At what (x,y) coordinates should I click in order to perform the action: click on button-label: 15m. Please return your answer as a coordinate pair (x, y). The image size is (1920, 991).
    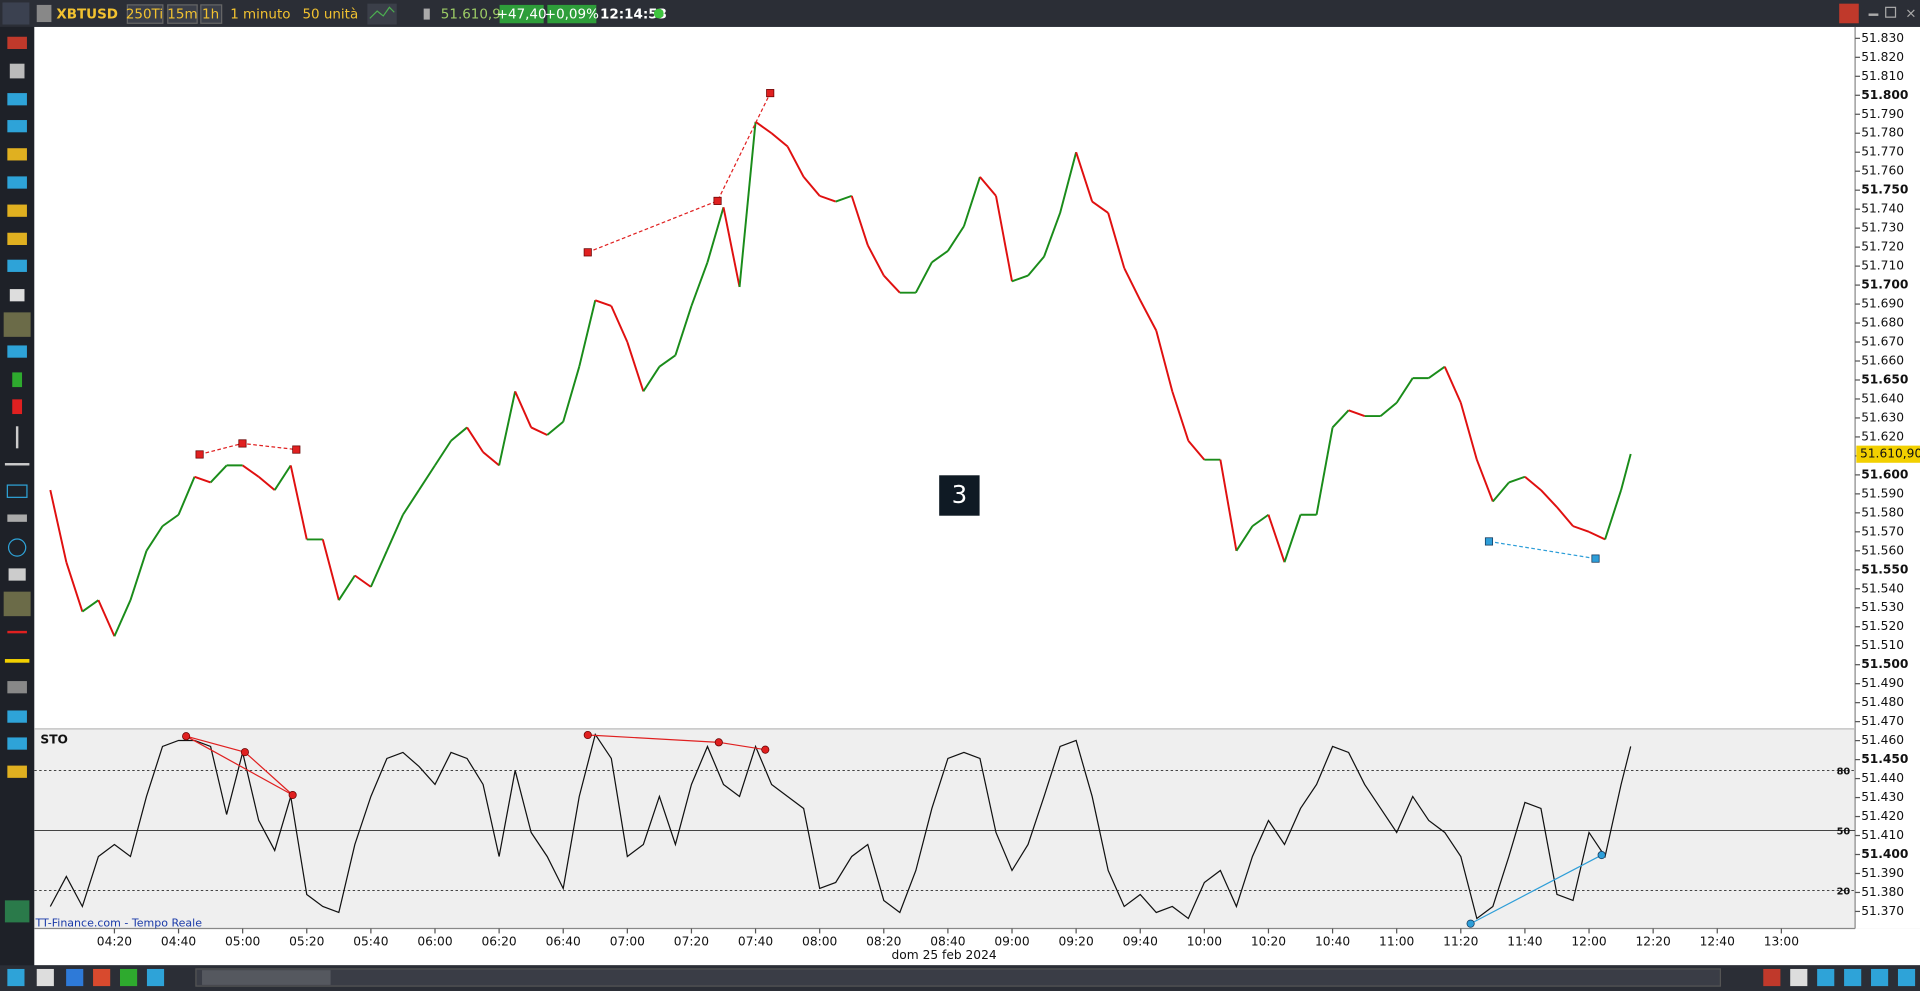
    Looking at the image, I should click on (182, 15).